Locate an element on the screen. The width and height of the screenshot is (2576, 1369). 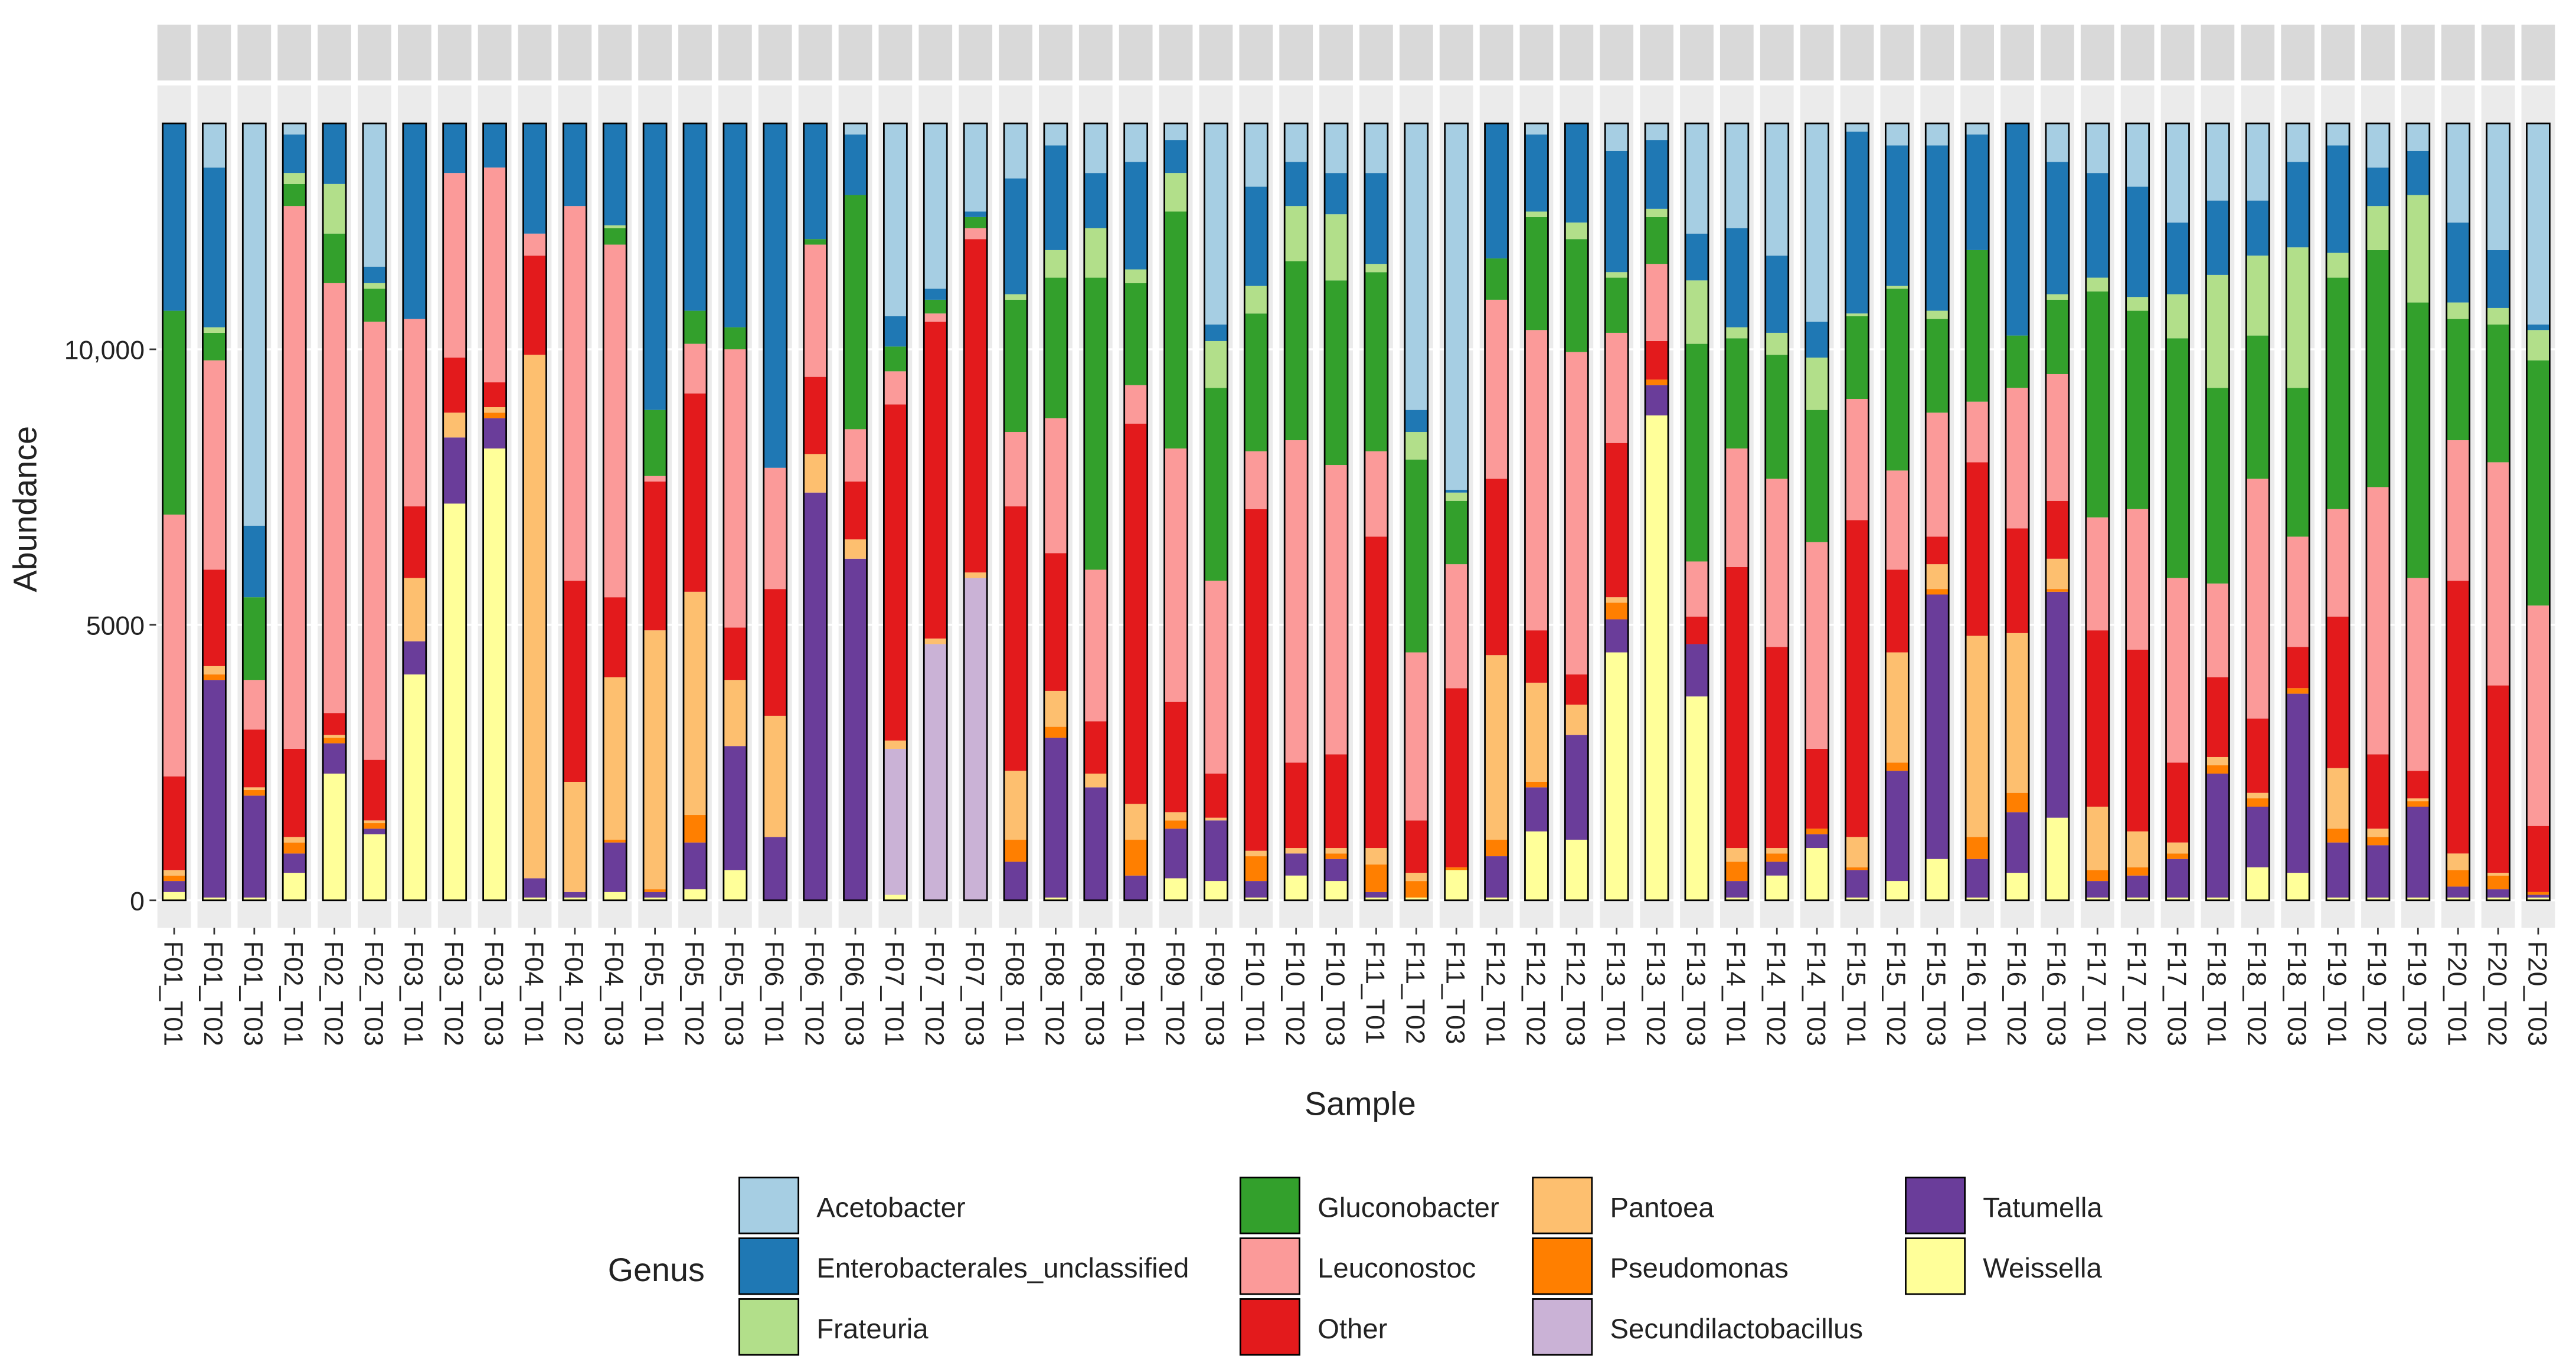
x-tick-label: F14_T02 is located at coordinates (1775, 993).